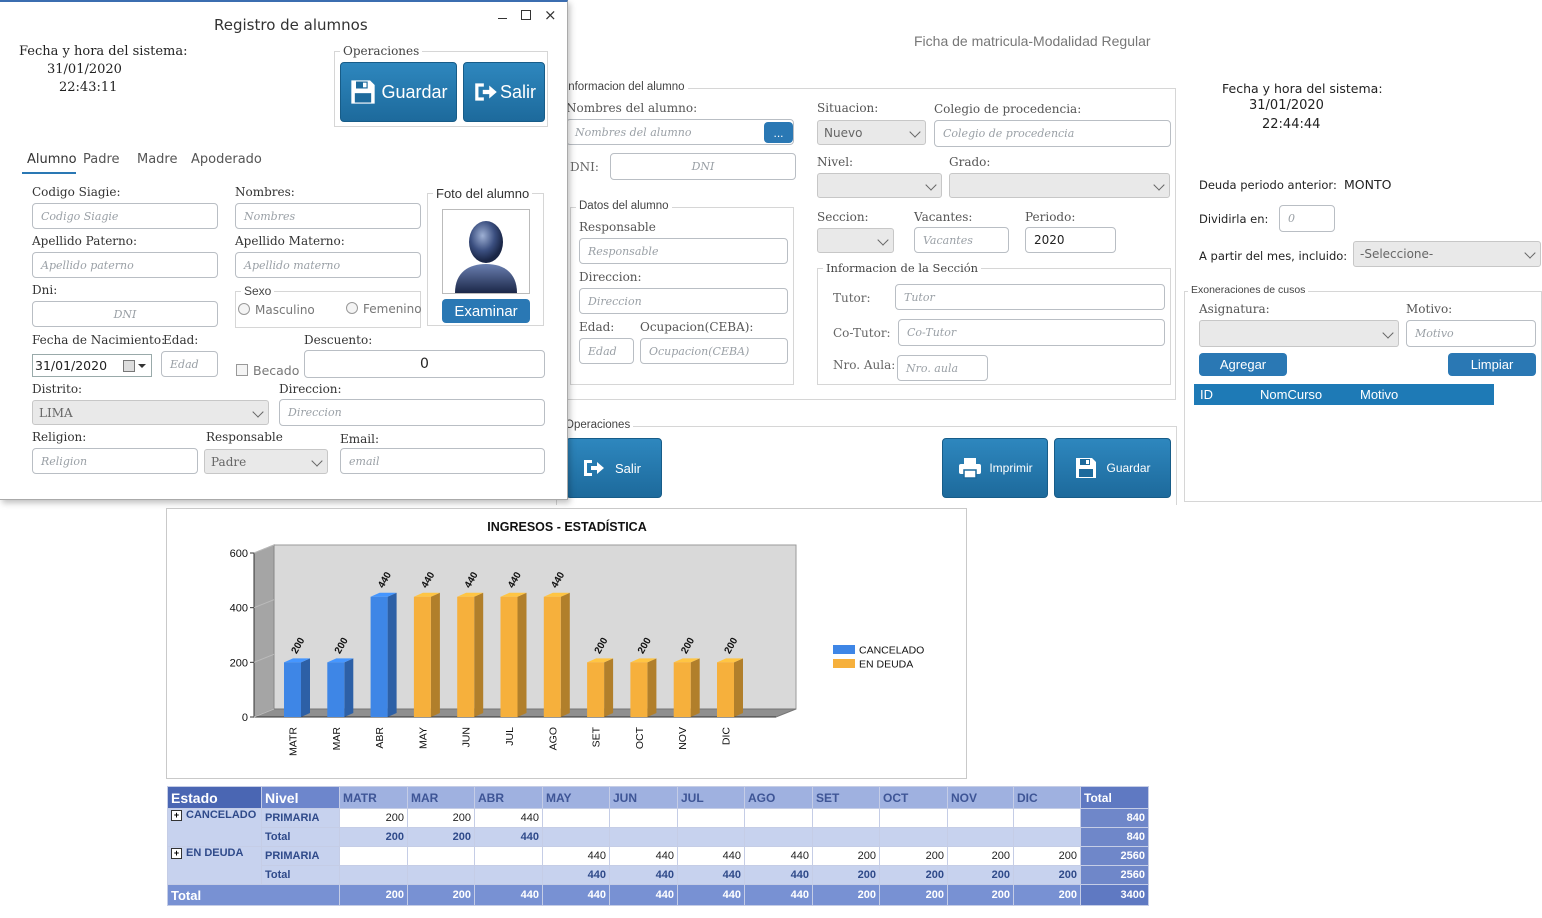 The image size is (1542, 918). What do you see at coordinates (703, 166) in the screenshot?
I see `dni-input: DNI` at bounding box center [703, 166].